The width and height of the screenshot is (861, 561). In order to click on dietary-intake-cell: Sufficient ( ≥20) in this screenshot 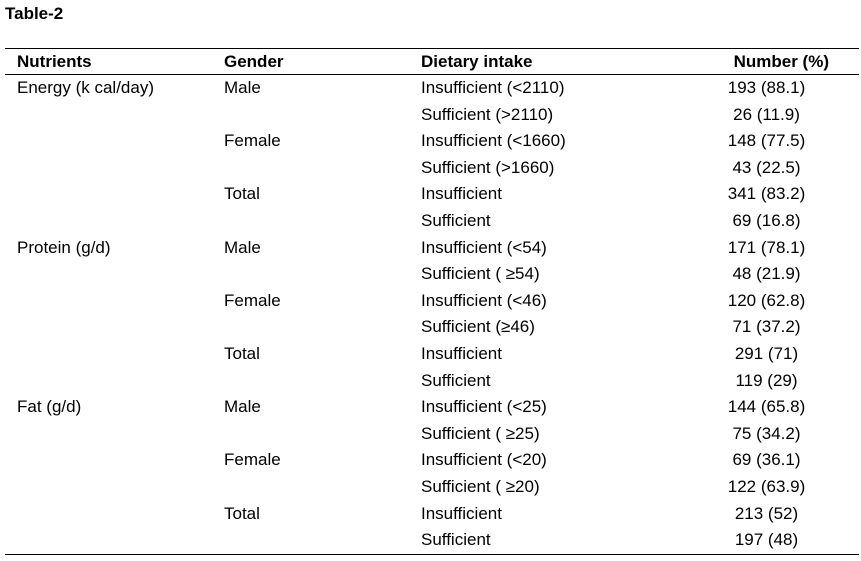, I will do `click(480, 486)`.